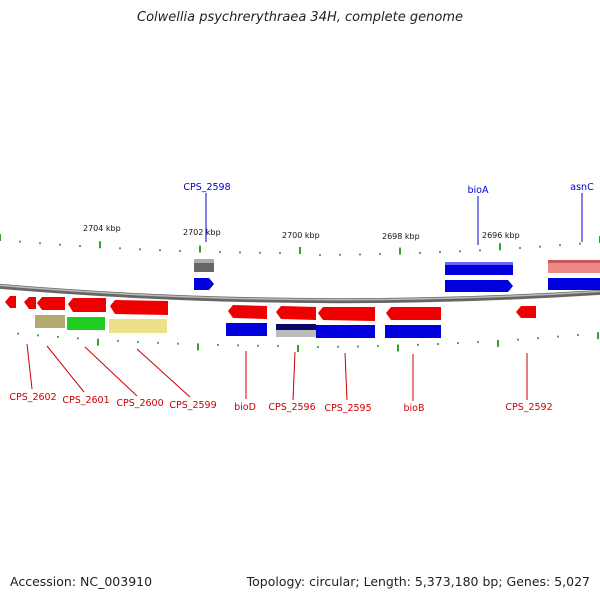  I want to click on gene-bioA, so click(479, 286).